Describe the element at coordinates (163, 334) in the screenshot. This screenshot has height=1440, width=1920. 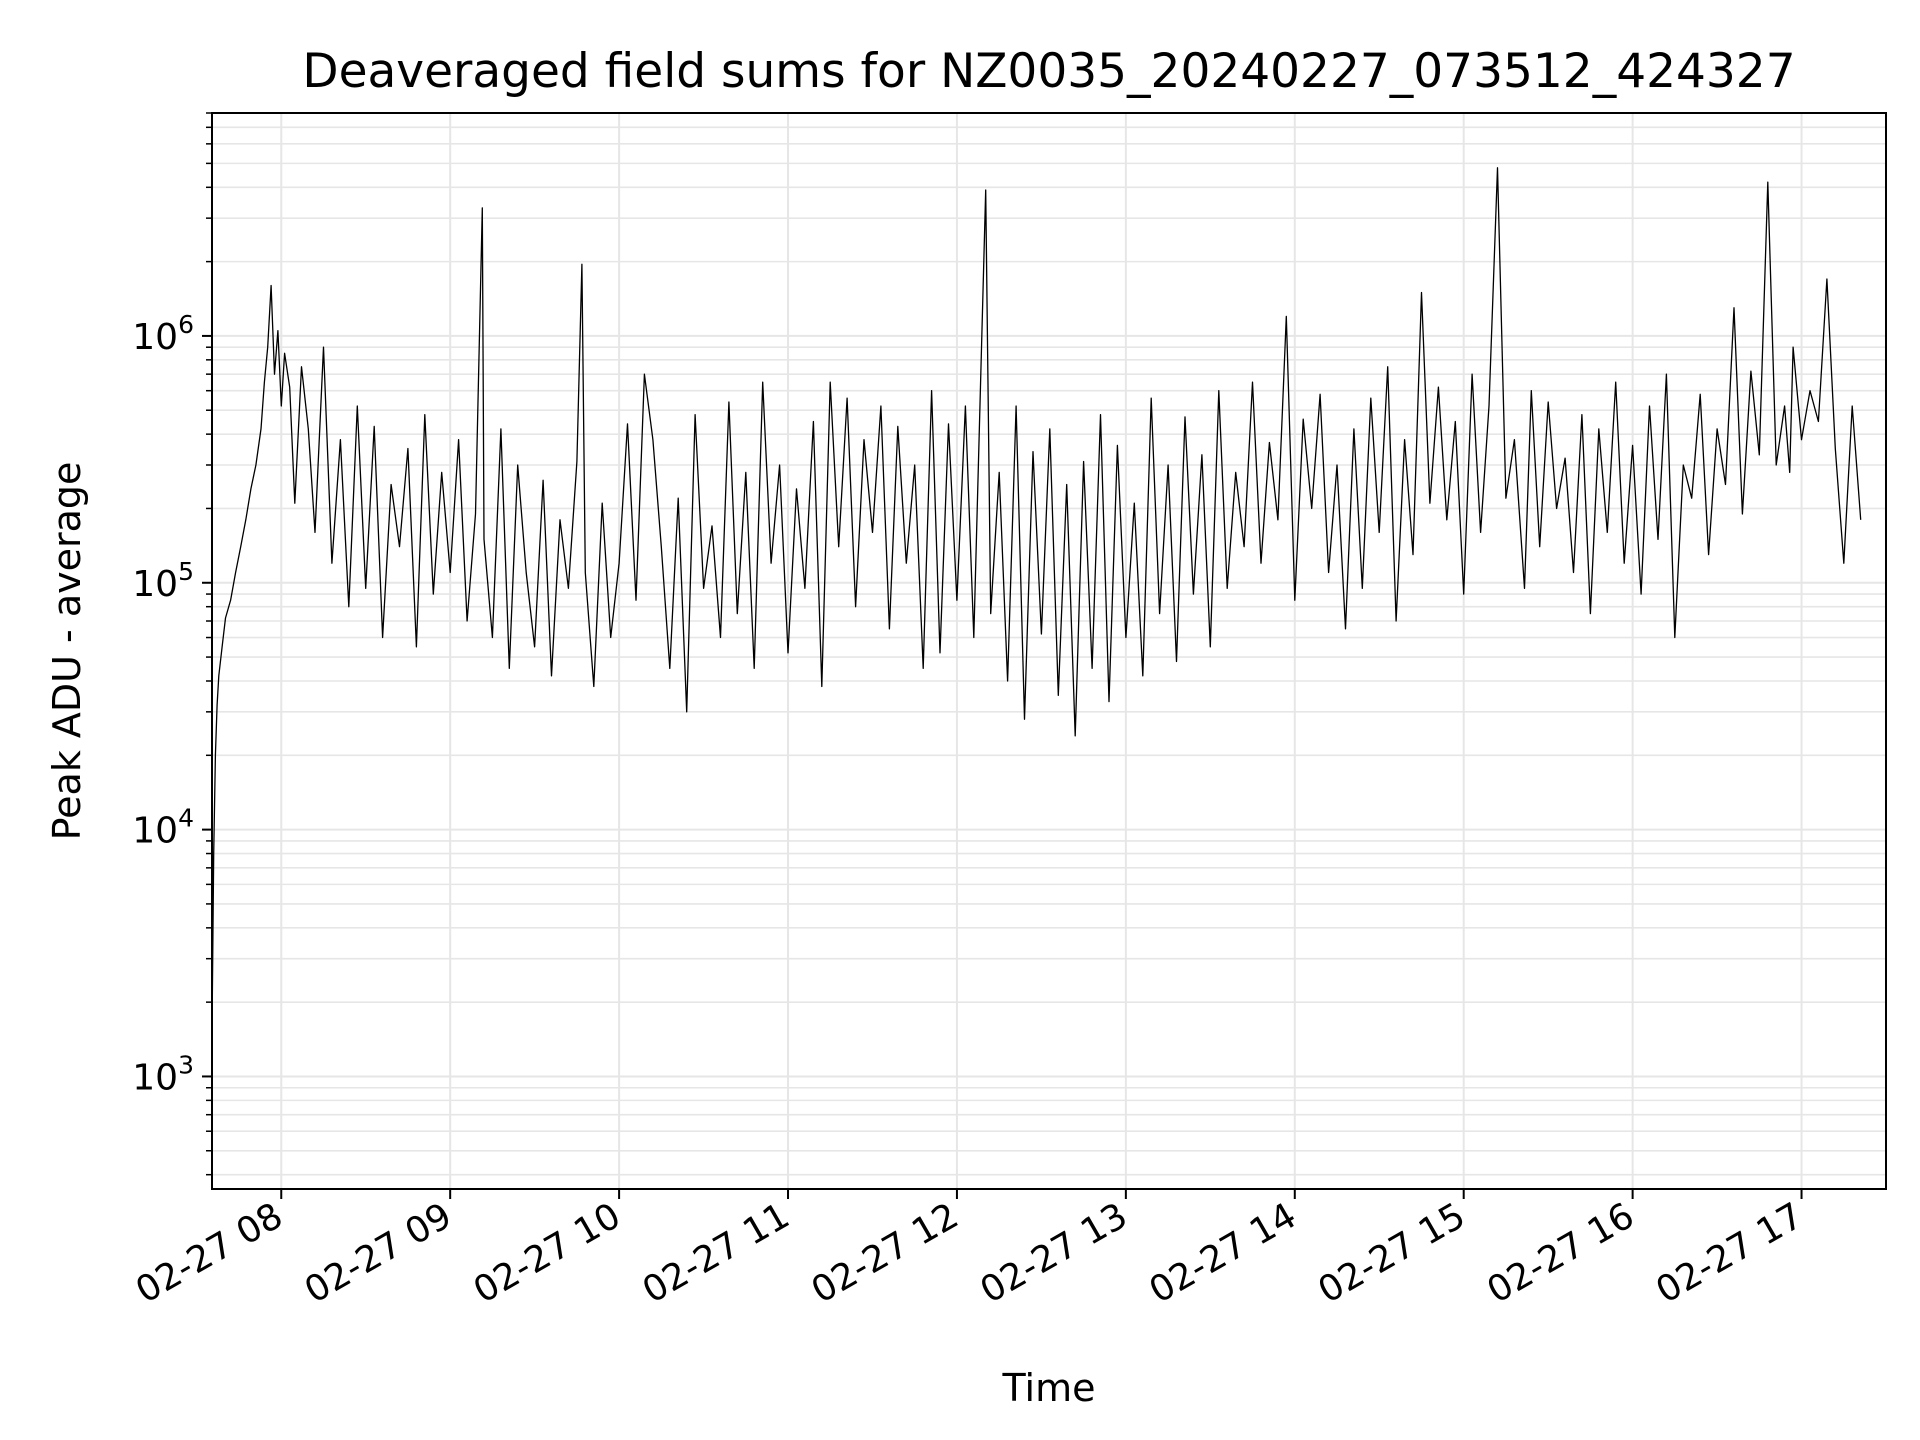
I see `y-tick-label: 10⁶` at that location.